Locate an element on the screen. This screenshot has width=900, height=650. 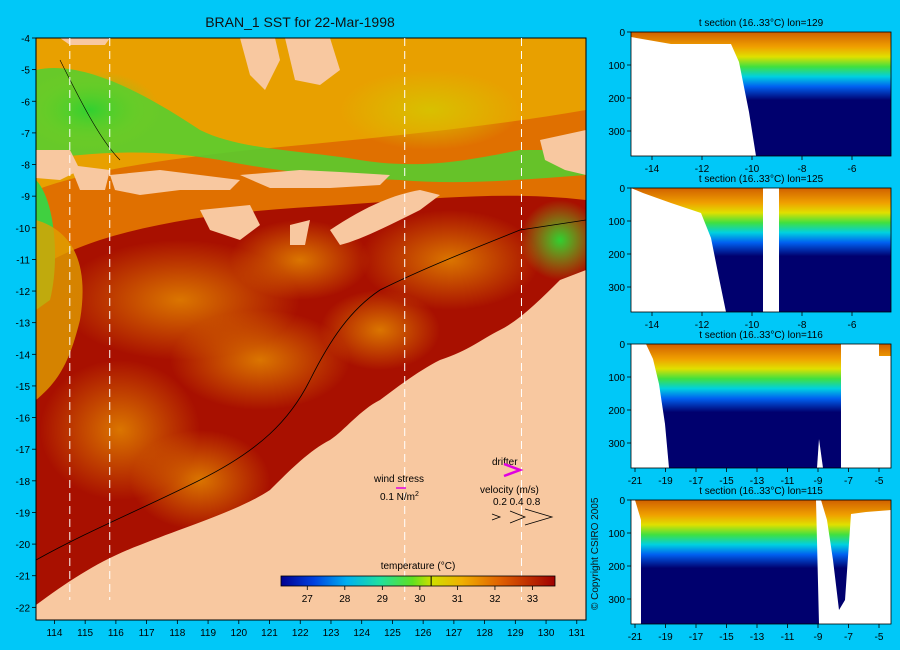
map-y-tick-label: -14 is located at coordinates (23, 355).